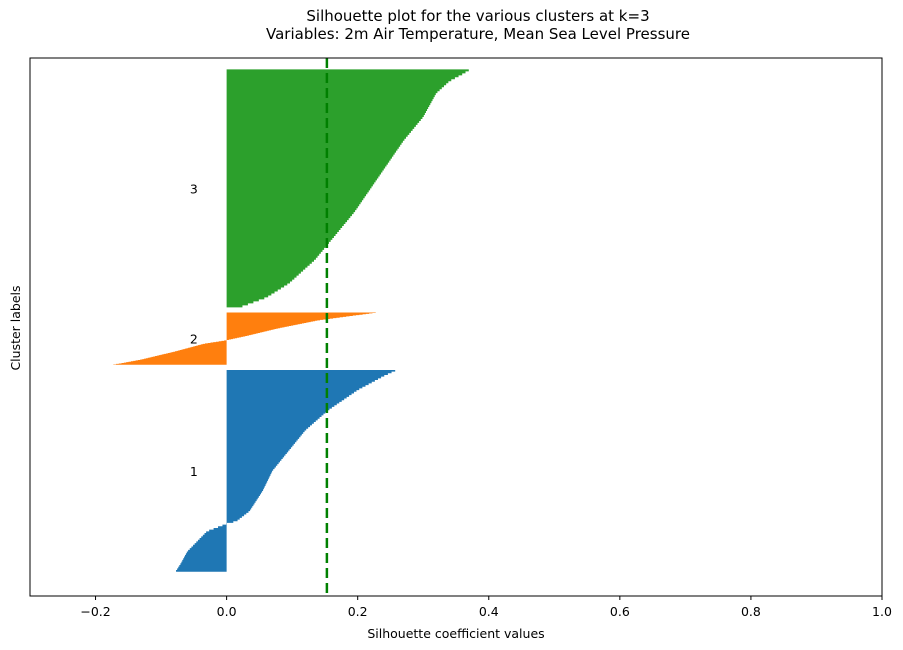 This screenshot has width=903, height=650. What do you see at coordinates (227, 611) in the screenshot?
I see `x-tick-label: 0.0` at bounding box center [227, 611].